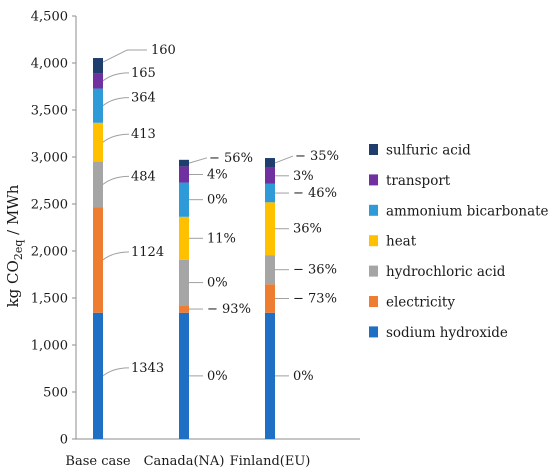  I want to click on y-tick-label: 2,000, so click(49, 252).